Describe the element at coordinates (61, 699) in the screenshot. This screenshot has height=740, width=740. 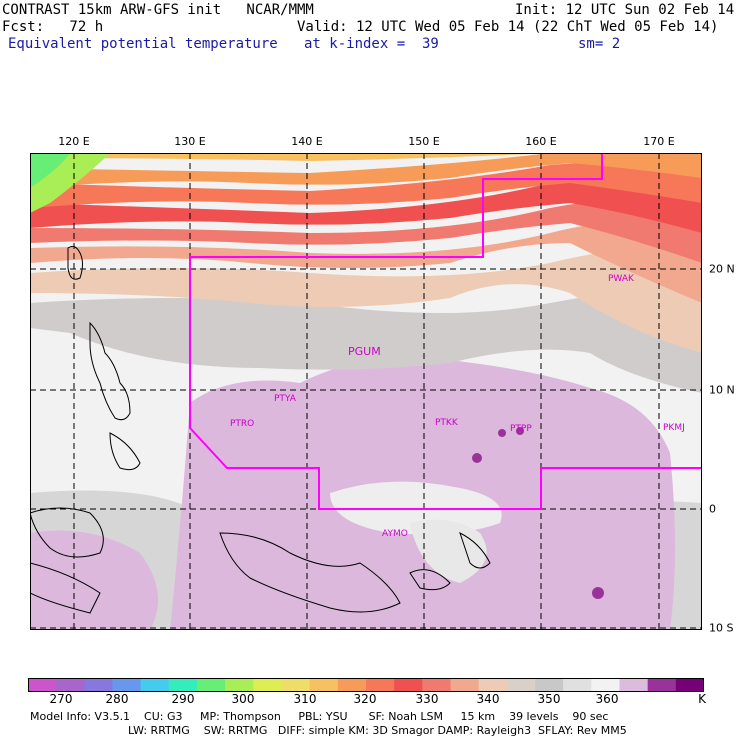
I see `colorbar-label-270: 270` at that location.